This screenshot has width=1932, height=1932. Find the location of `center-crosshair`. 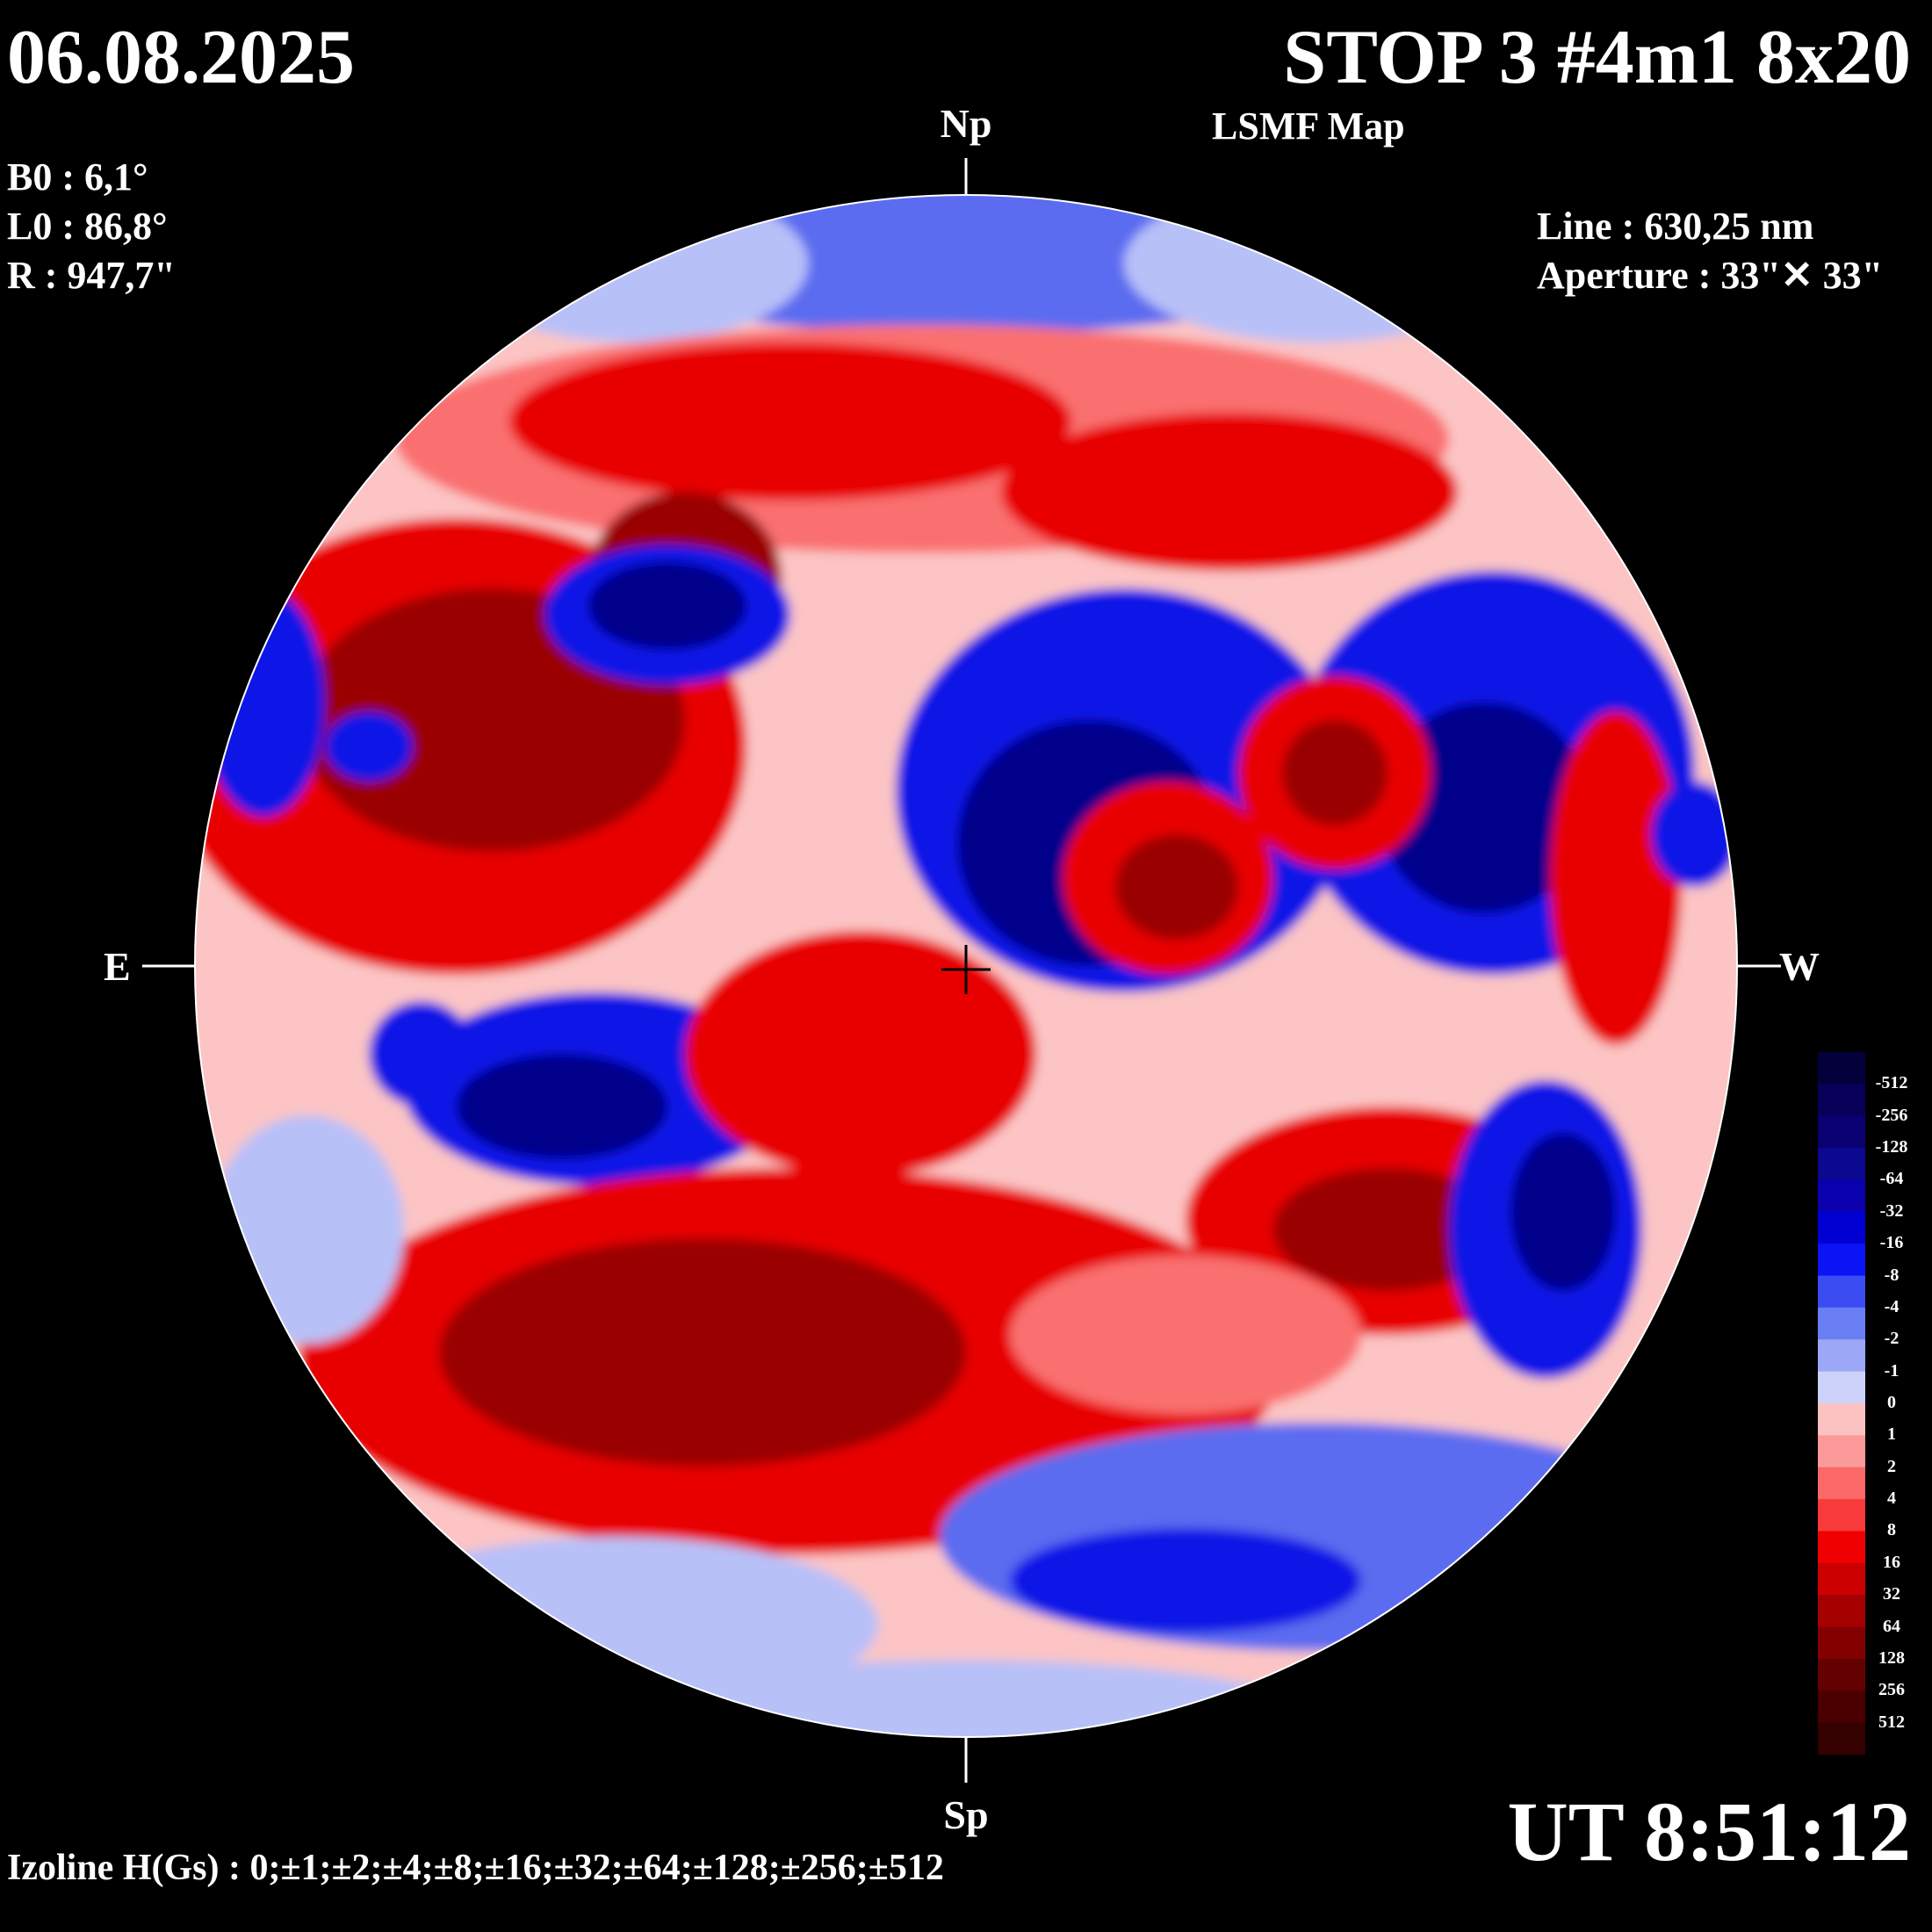

center-crosshair is located at coordinates (966, 970).